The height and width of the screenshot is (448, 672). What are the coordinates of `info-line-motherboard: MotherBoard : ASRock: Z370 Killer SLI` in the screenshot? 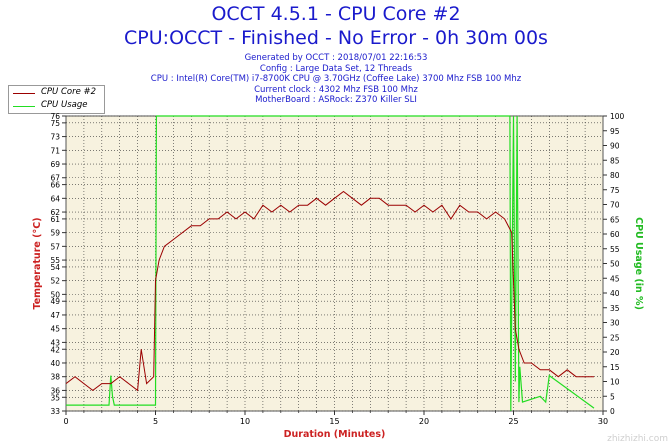 It's located at (336, 100).